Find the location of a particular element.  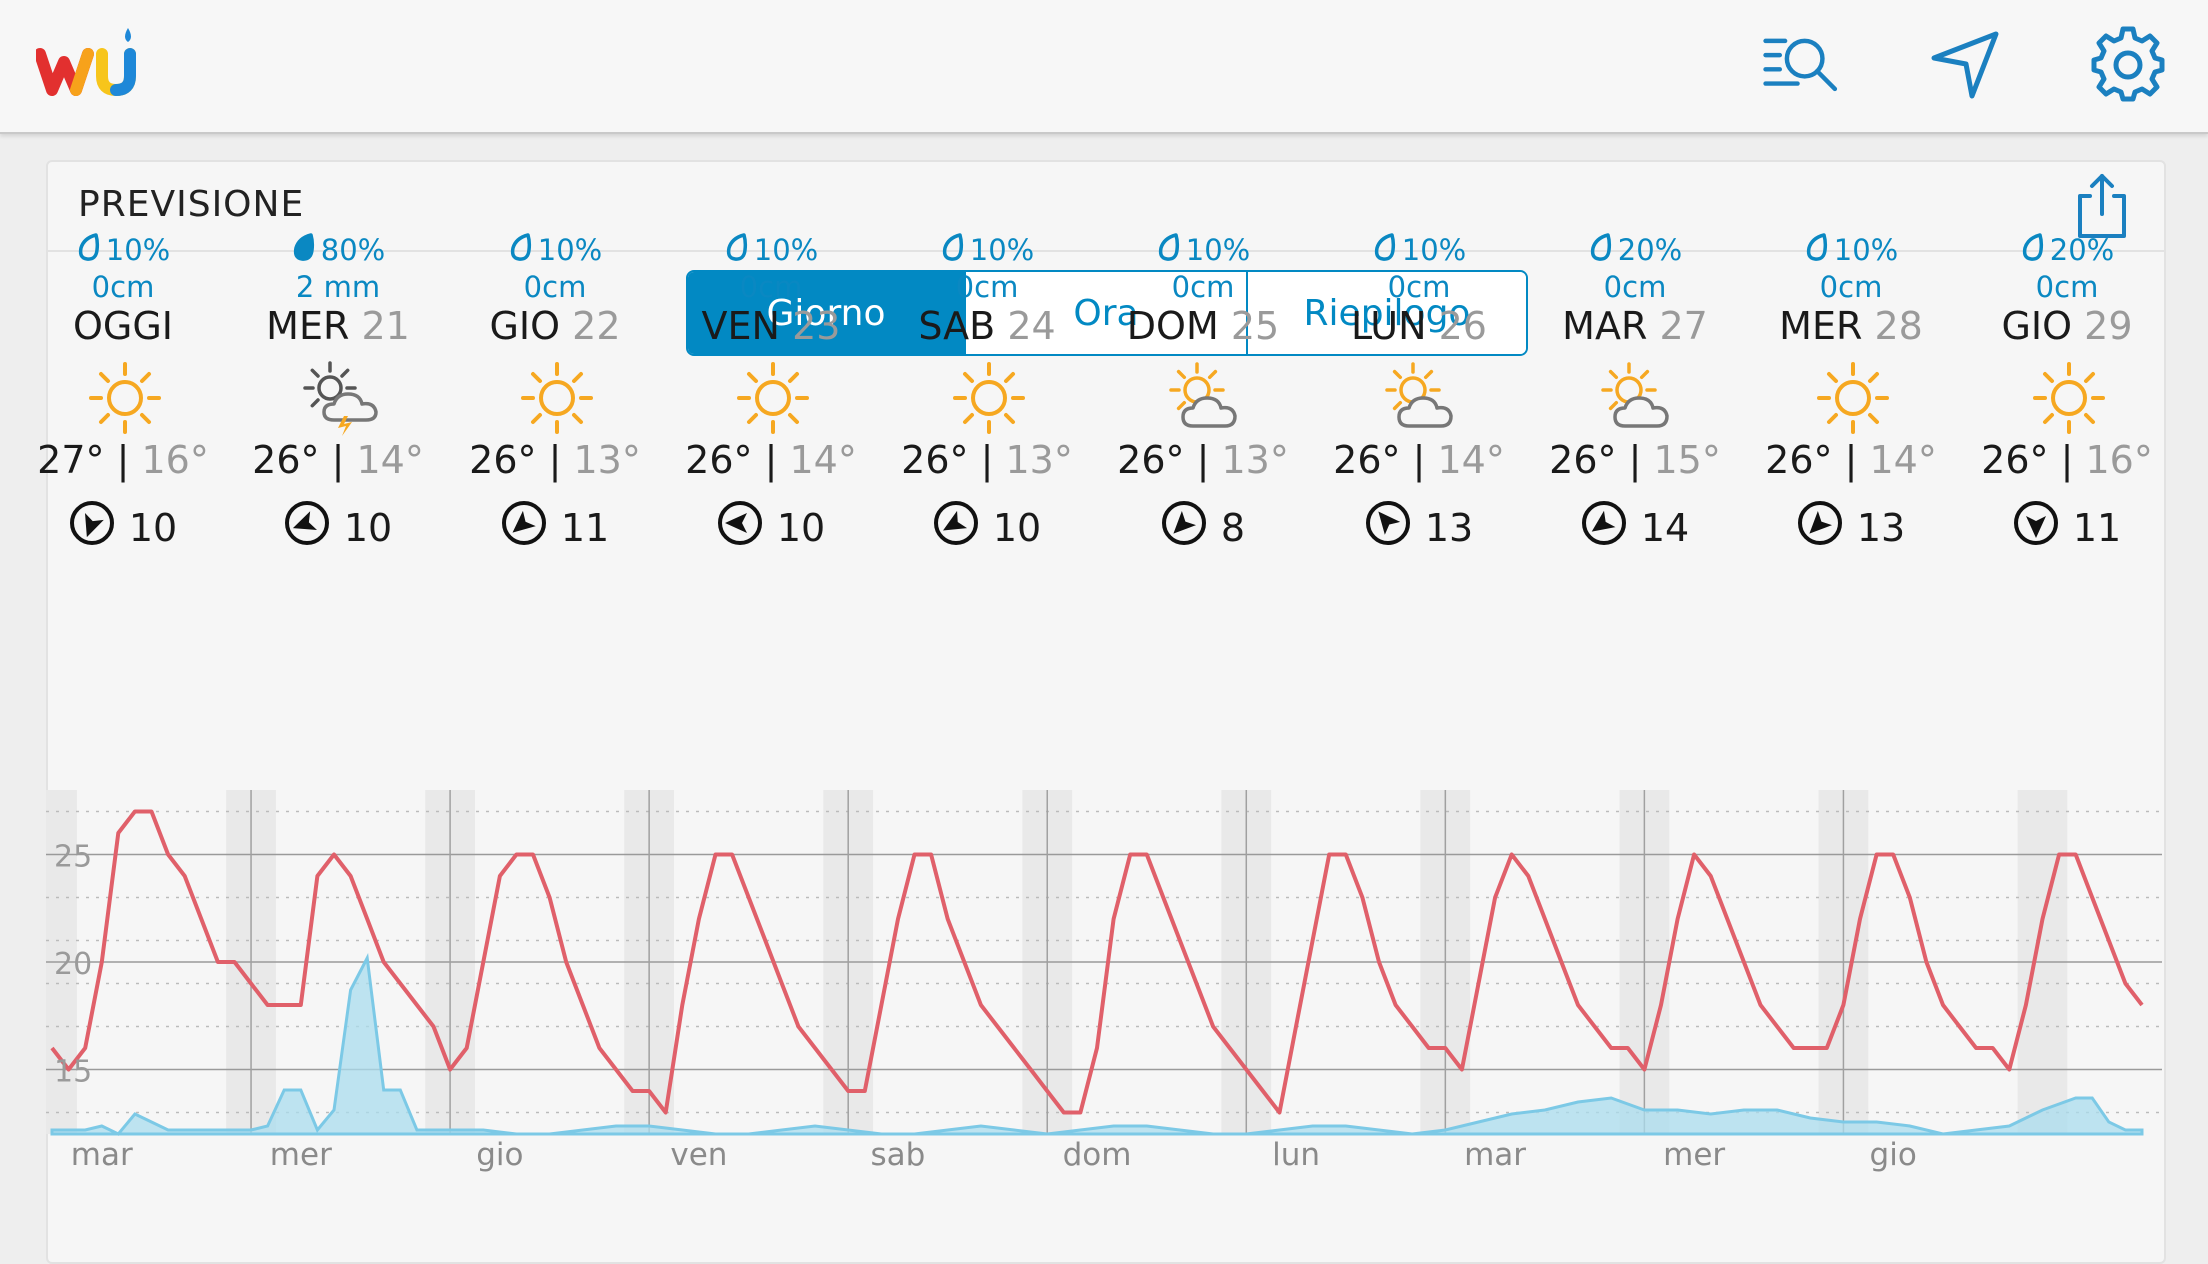

x-tick-label: sab is located at coordinates (898, 1155).